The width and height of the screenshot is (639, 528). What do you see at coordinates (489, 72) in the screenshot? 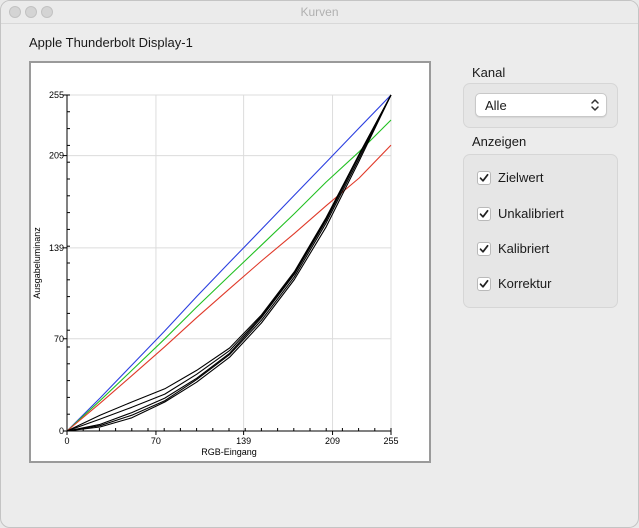
I see `kanal-label: Kanal` at bounding box center [489, 72].